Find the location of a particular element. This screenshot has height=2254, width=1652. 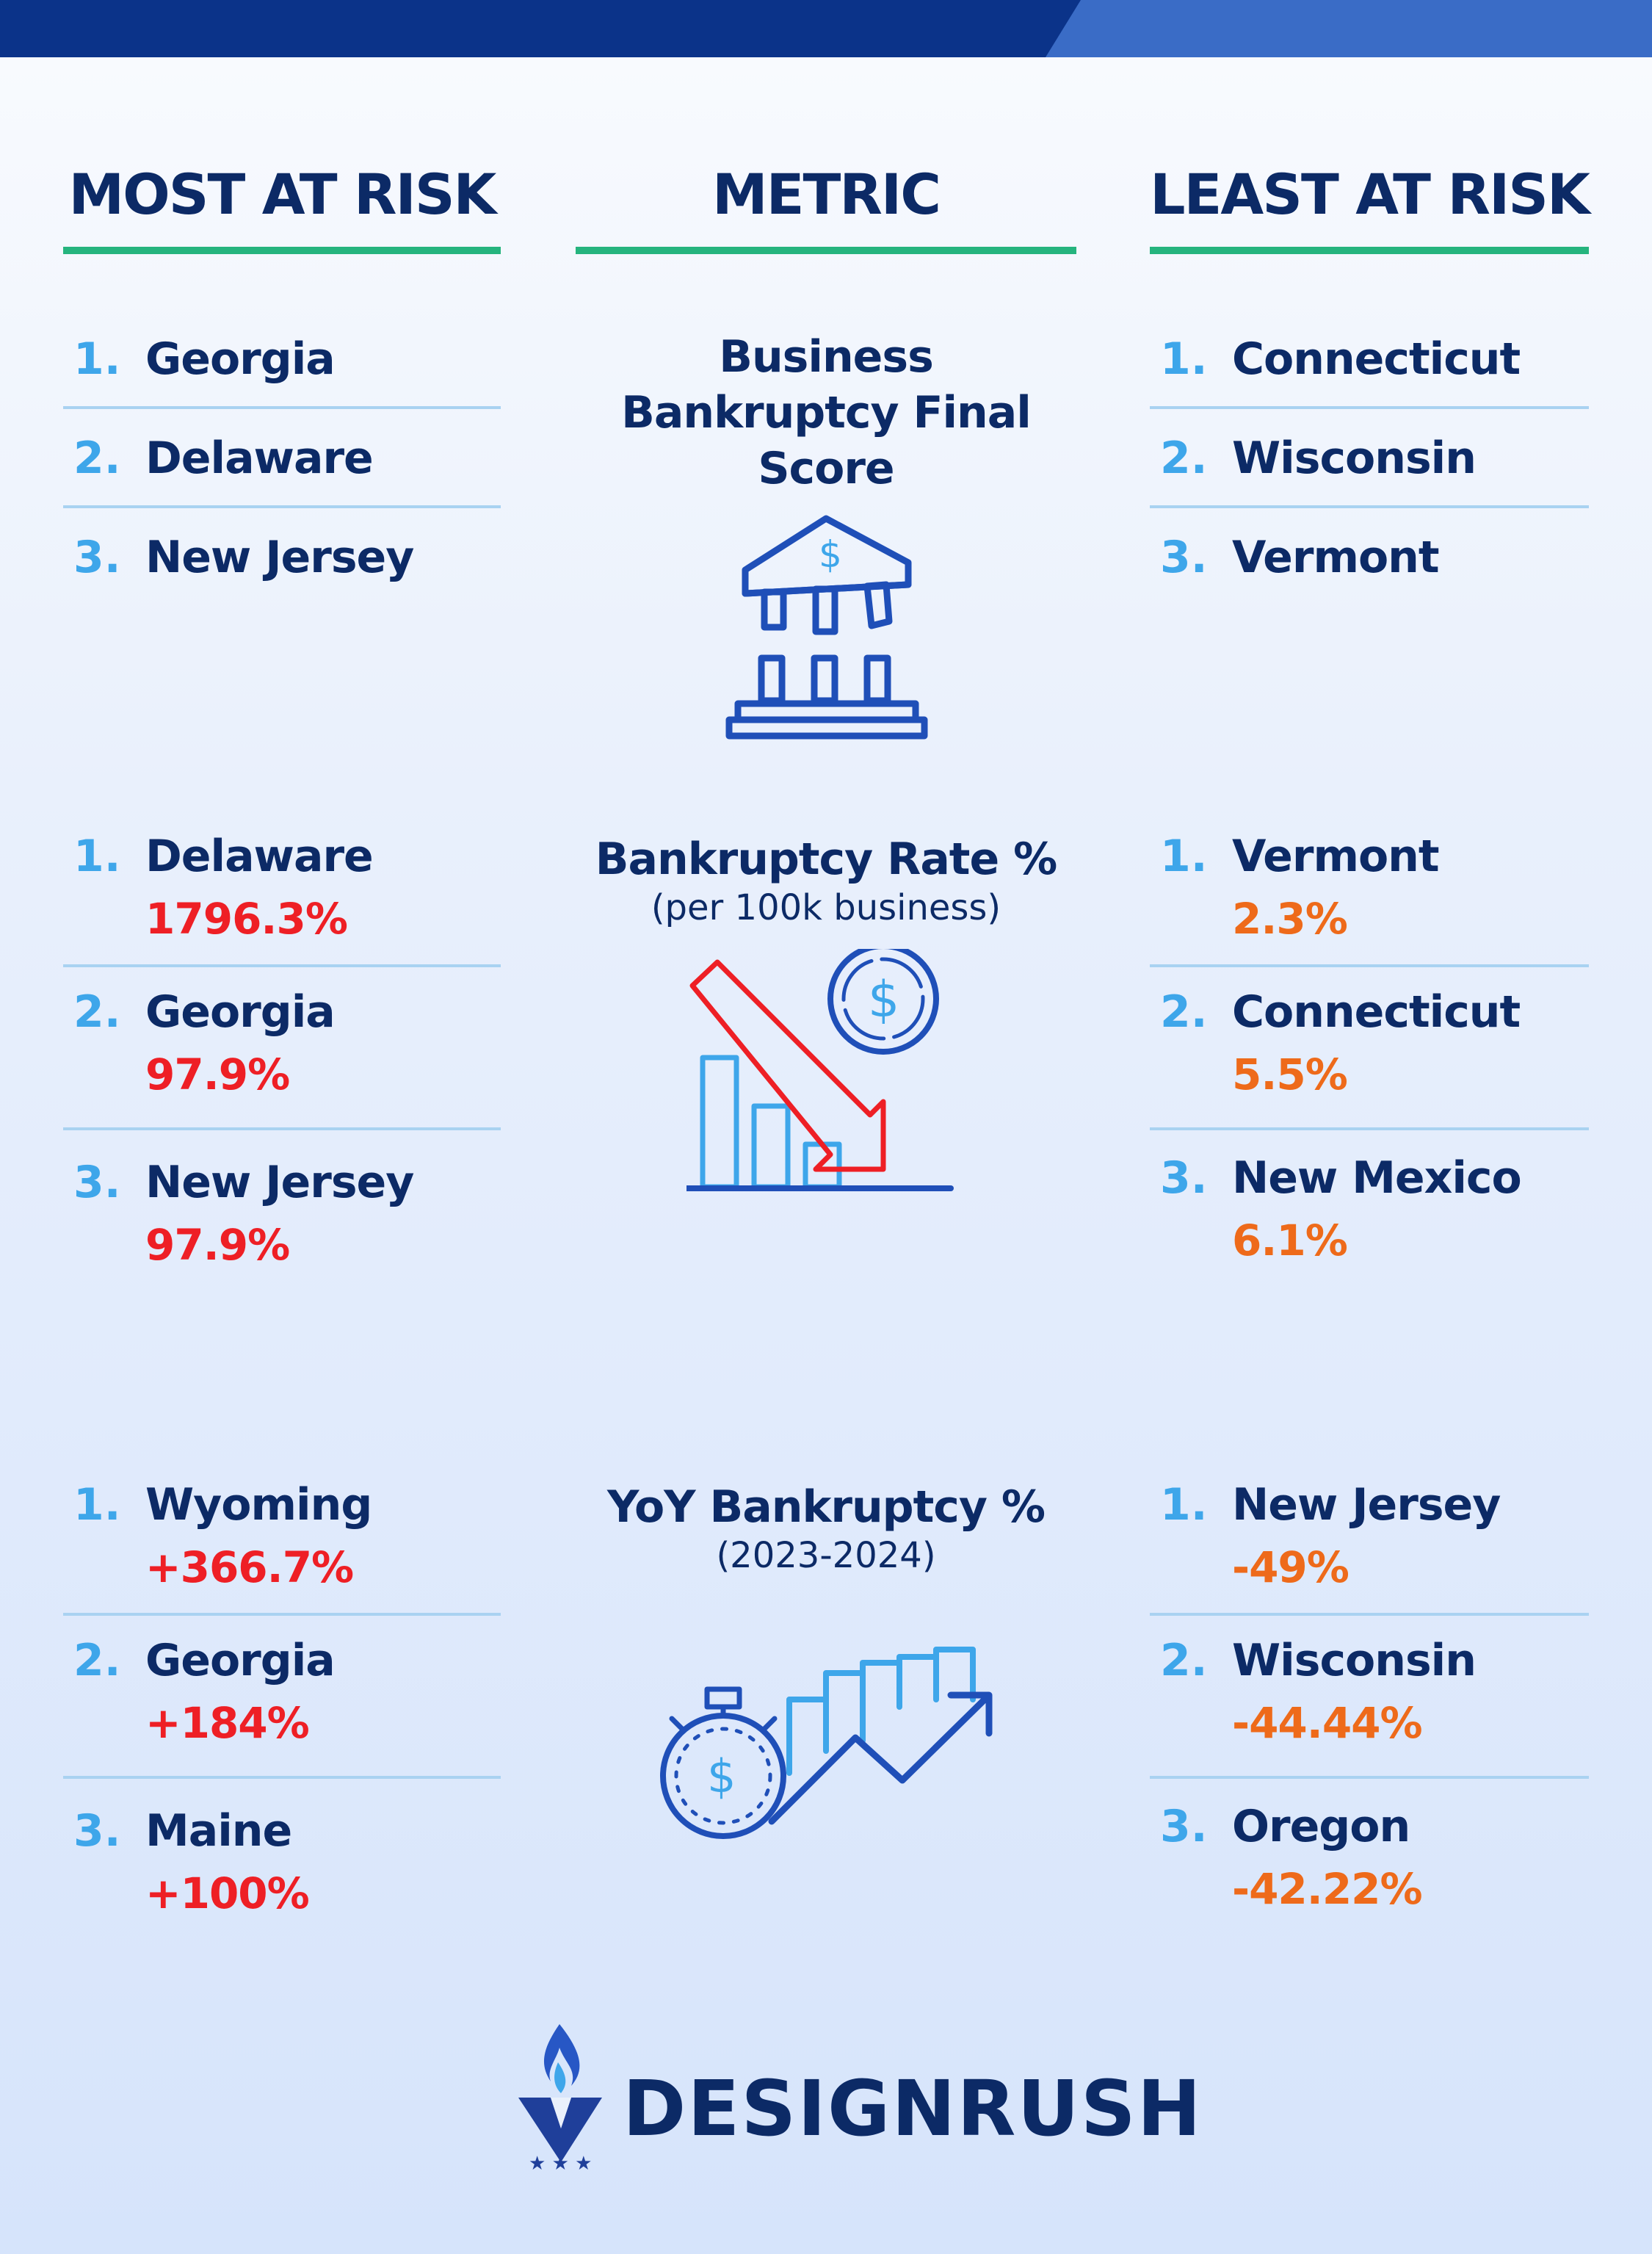

state-name: Maine is located at coordinates (218, 1831).